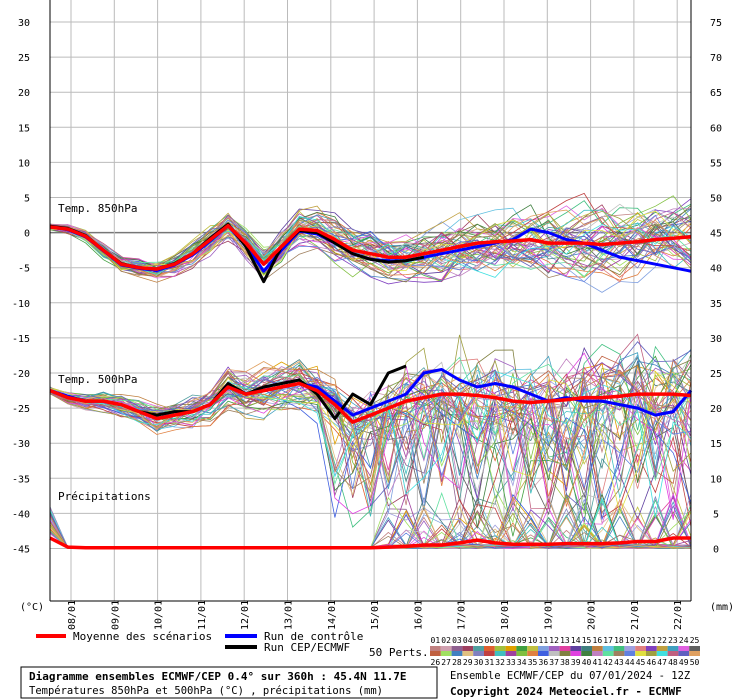 The image size is (740, 700). I want to click on left-tick-label: 0, so click(27, 234).